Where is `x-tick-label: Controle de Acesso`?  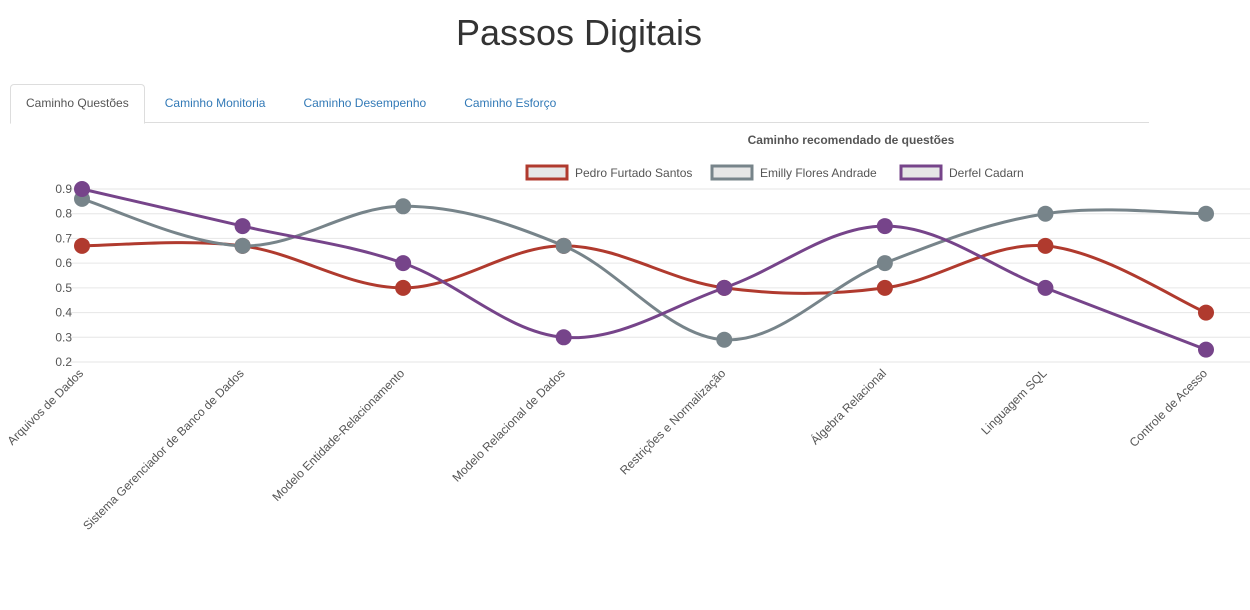 x-tick-label: Controle de Acesso is located at coordinates (1169, 408).